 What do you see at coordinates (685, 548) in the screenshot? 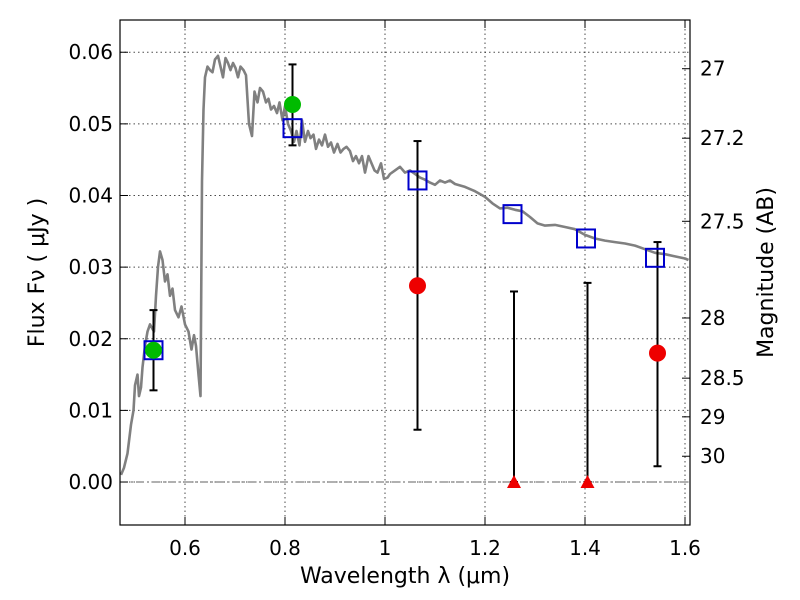
I see `x-tick-label: 1.6` at bounding box center [685, 548].